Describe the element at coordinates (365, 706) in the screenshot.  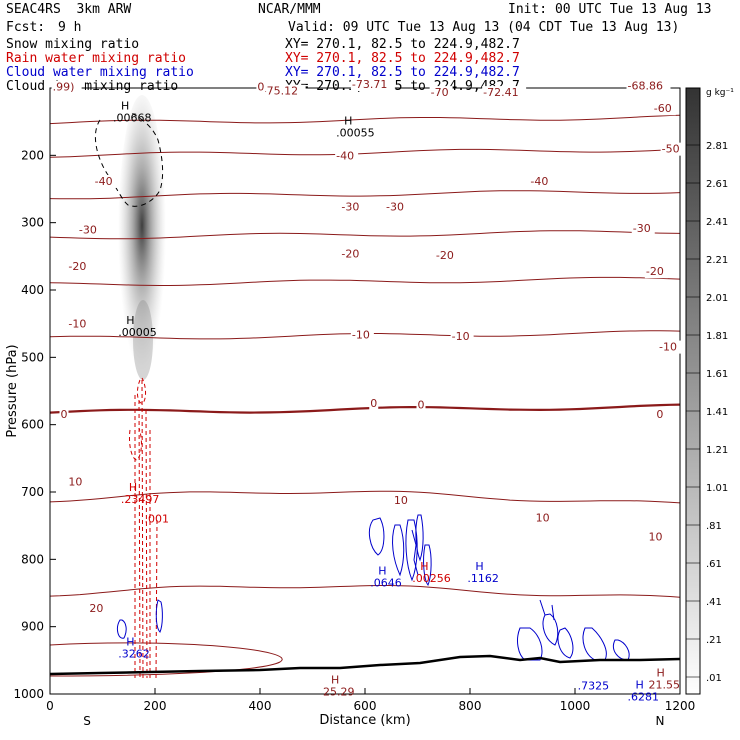
I see `x-tick-label: 600` at that location.